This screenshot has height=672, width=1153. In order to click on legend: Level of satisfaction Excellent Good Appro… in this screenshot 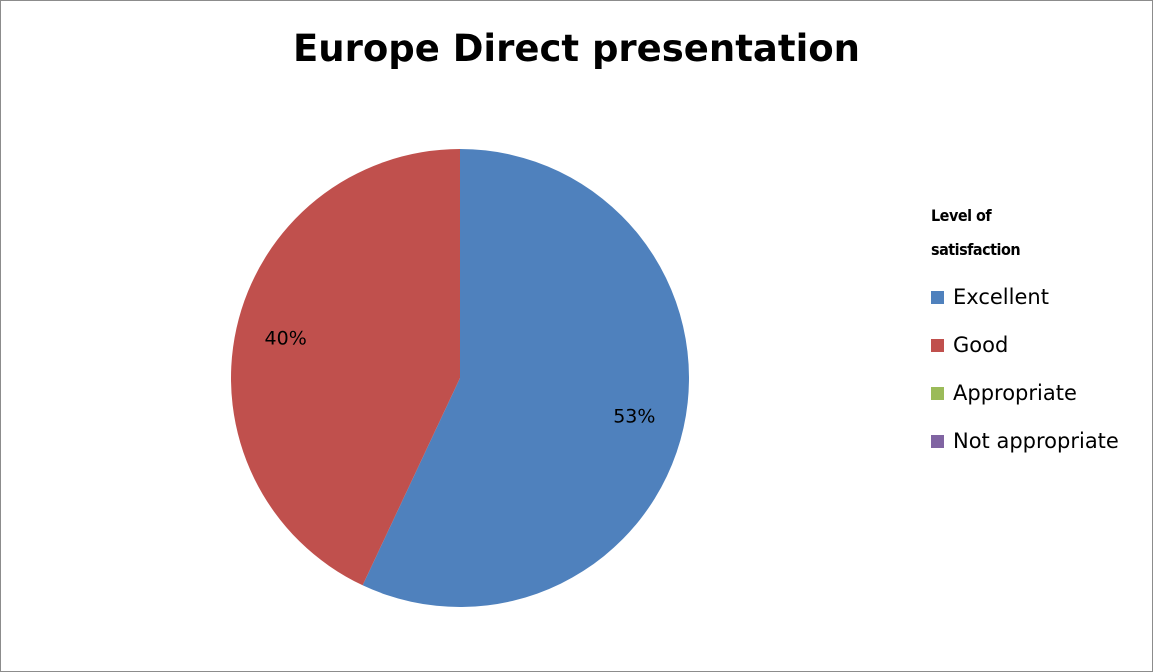, I will do `click(1038, 332)`.